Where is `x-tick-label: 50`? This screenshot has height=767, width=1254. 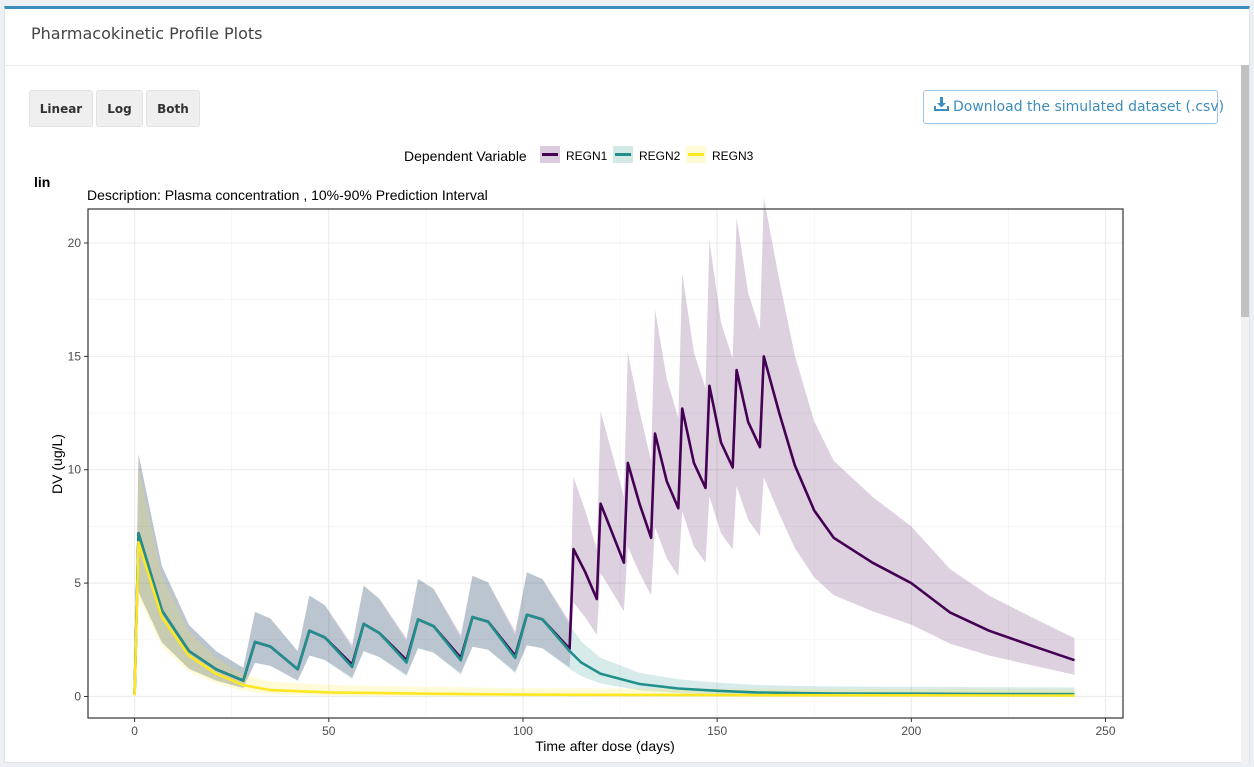 x-tick-label: 50 is located at coordinates (329, 731).